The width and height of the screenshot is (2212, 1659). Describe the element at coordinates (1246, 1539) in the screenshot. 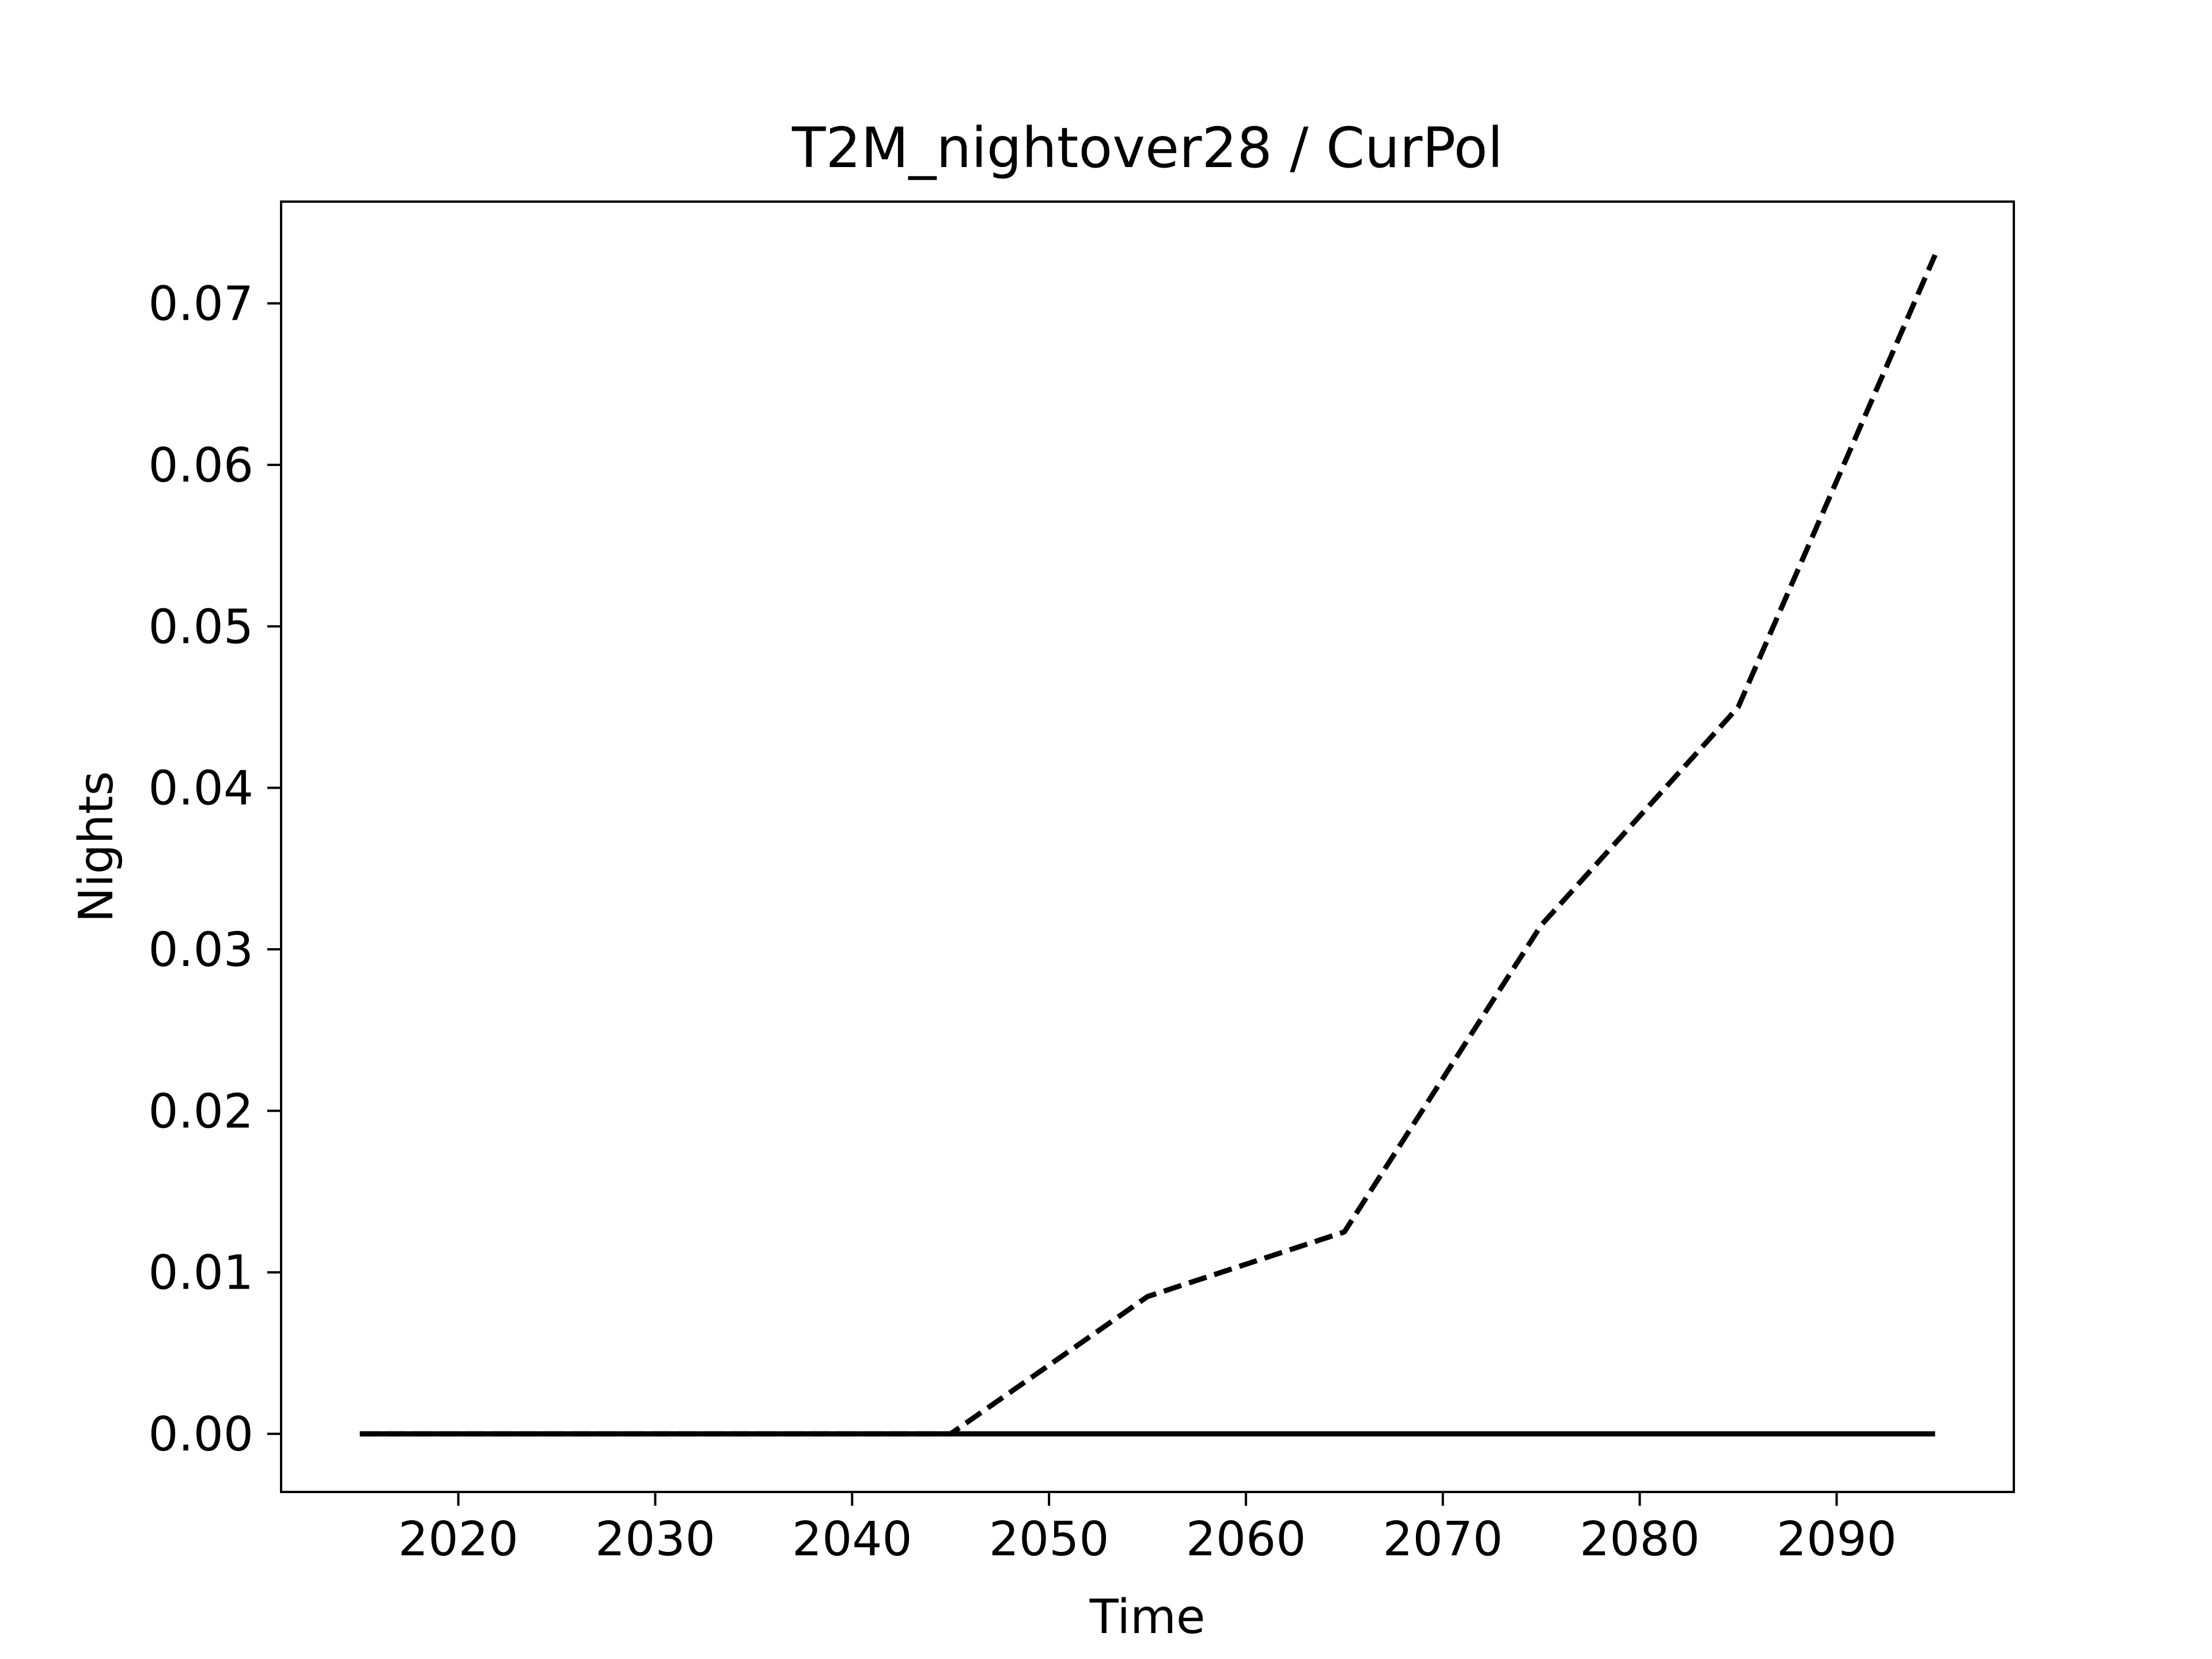

I see `x-tick-label: 2060` at that location.